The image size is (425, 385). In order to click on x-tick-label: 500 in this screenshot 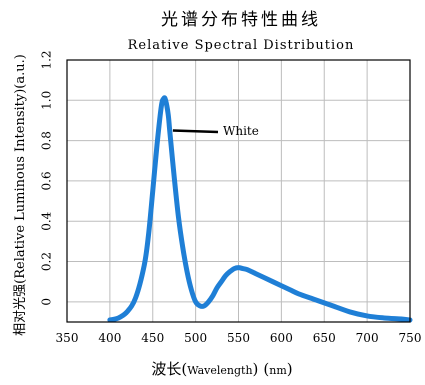, I will do `click(195, 338)`.